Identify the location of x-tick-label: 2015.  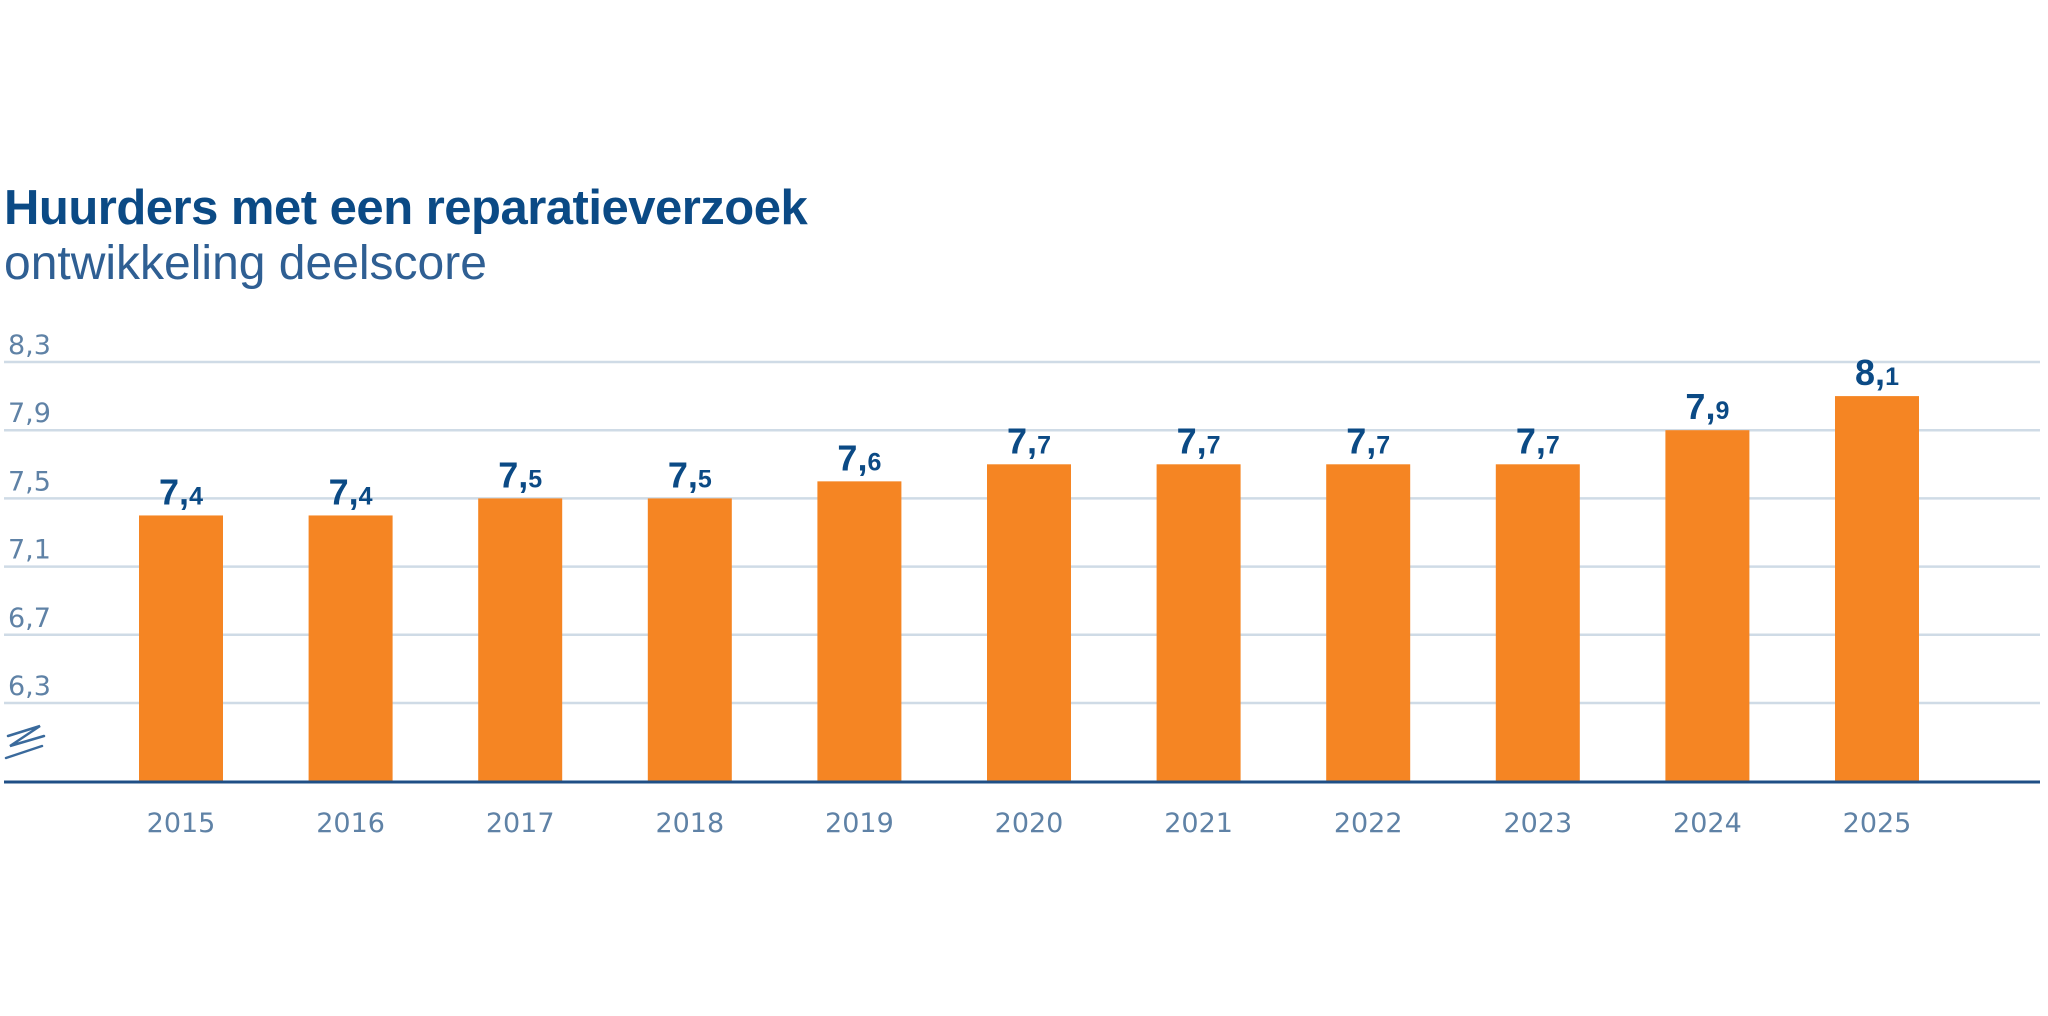
(181, 823).